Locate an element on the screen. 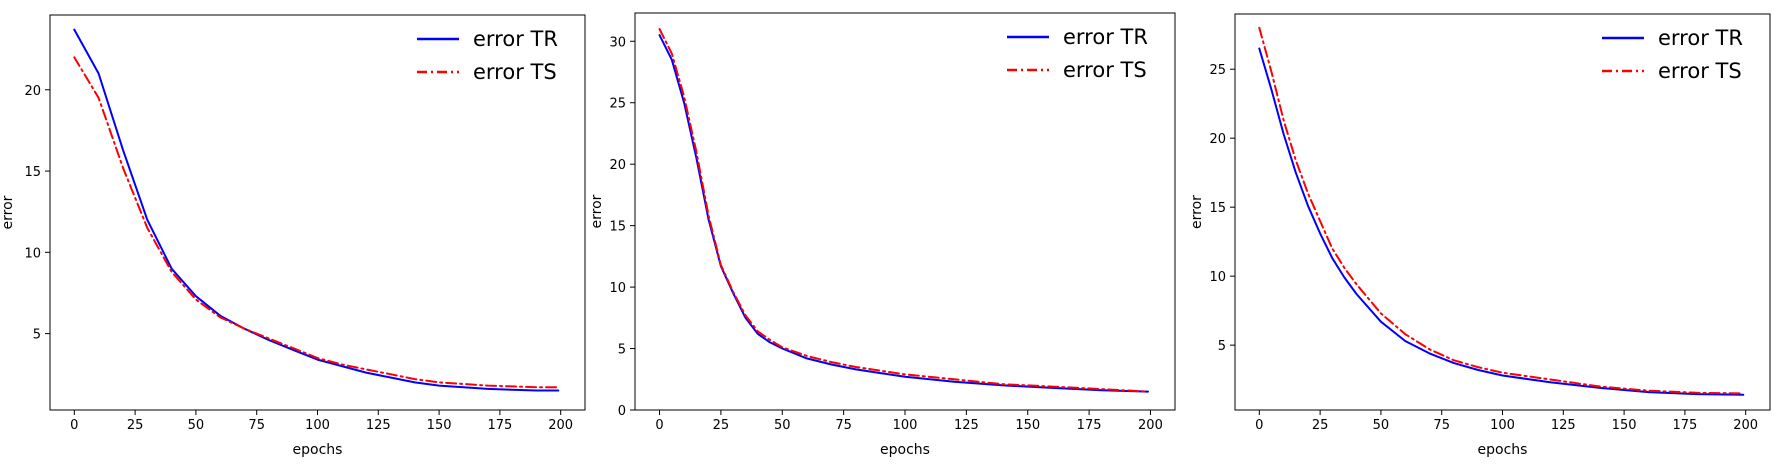 Image resolution: width=1780 pixels, height=467 pixels. y-tick-label: 0 is located at coordinates (622, 411).